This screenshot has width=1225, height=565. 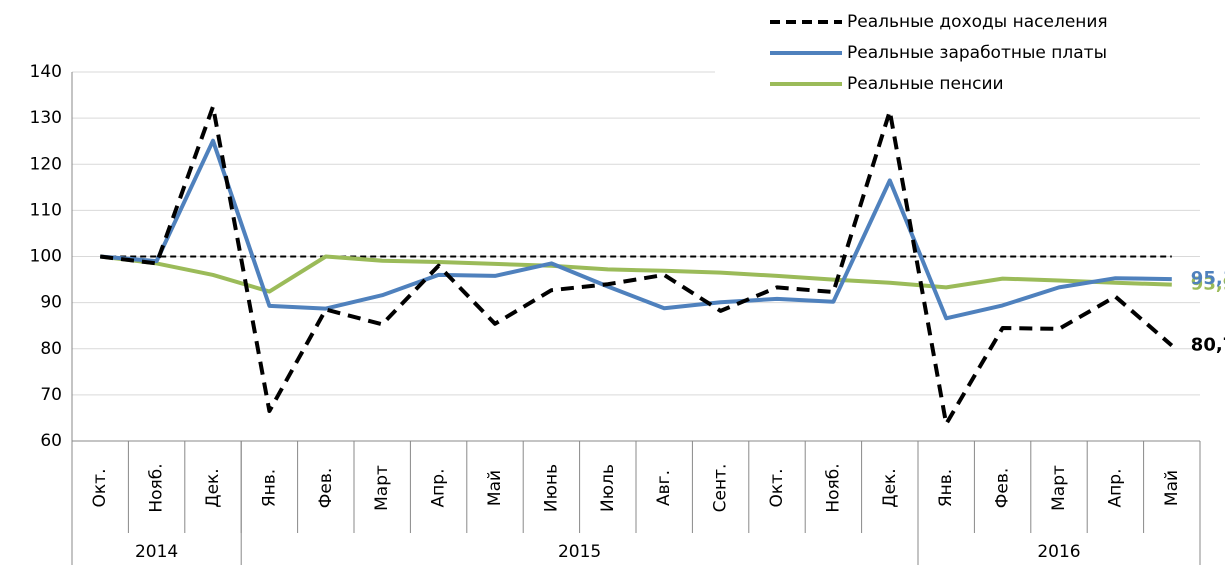 What do you see at coordinates (551, 488) in the screenshot?
I see `x-tick-label: Июнь` at bounding box center [551, 488].